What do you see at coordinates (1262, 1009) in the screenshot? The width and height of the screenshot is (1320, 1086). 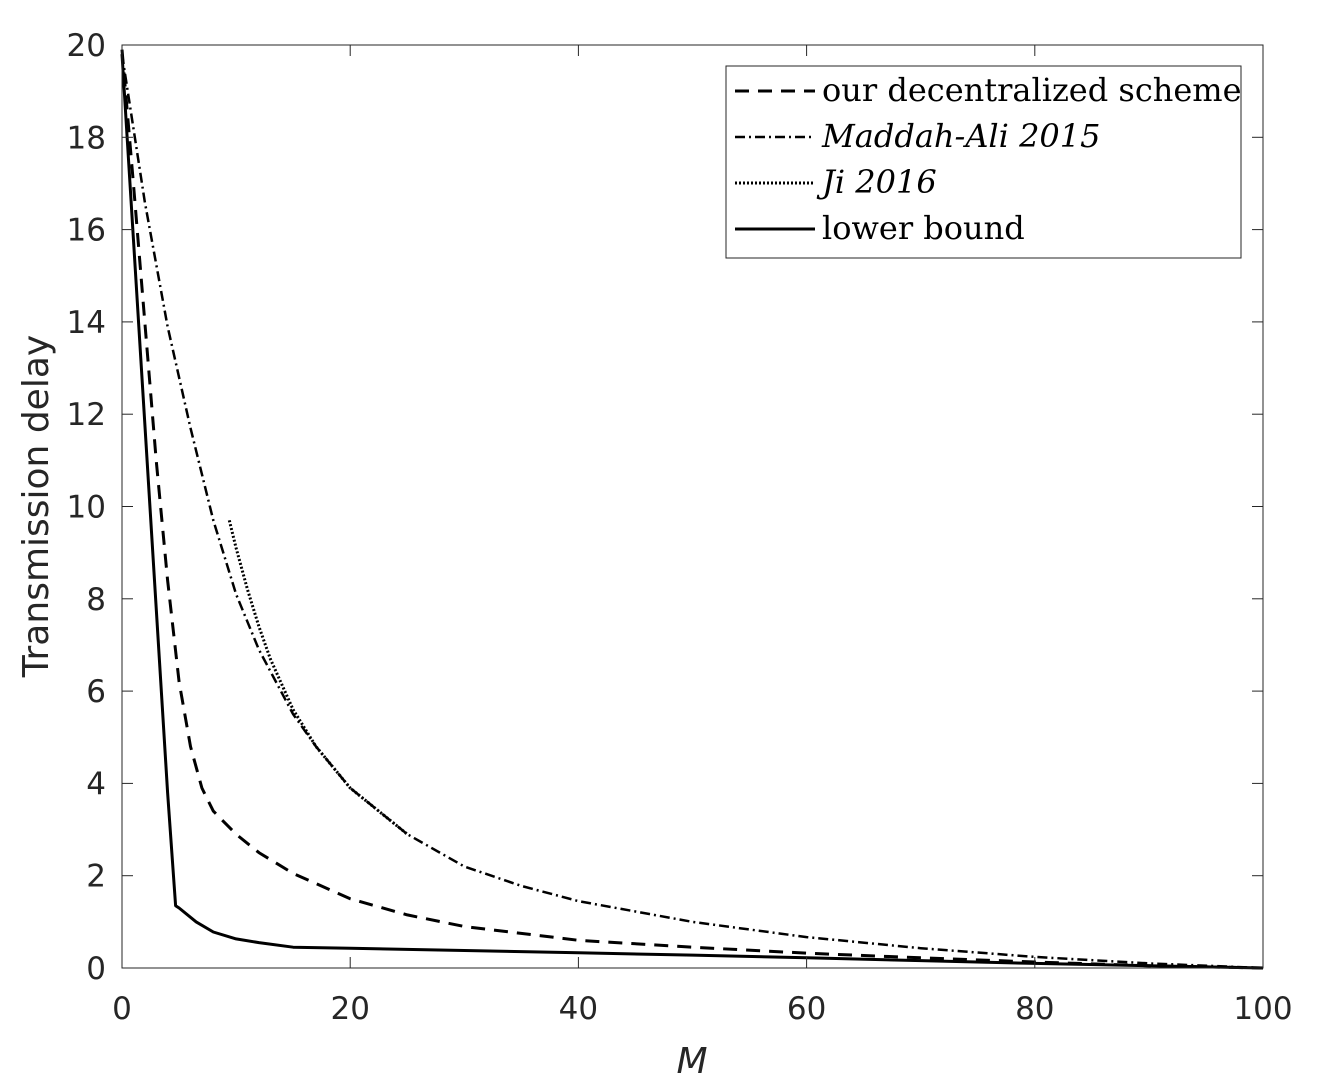 I see `x-tick-label: 100` at bounding box center [1262, 1009].